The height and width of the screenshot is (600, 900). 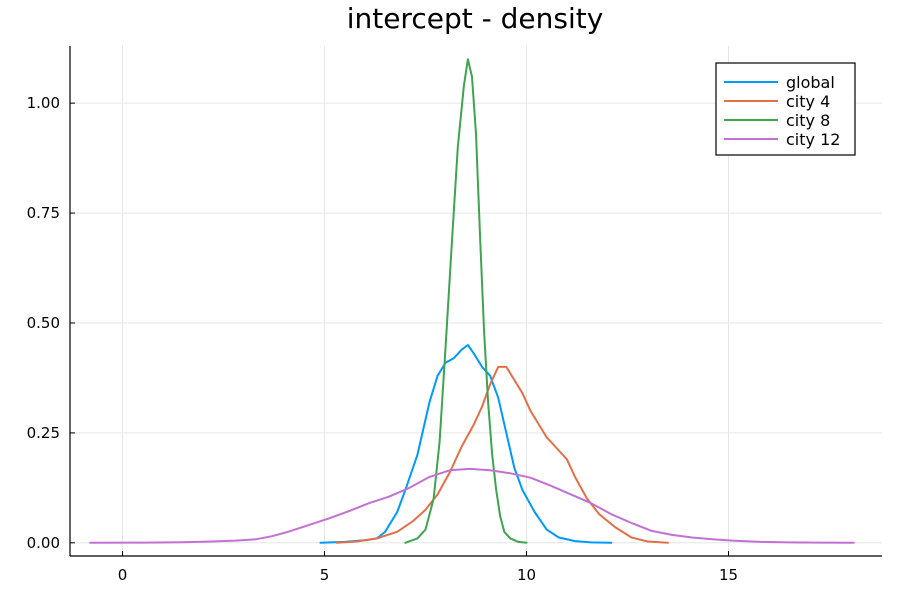 I want to click on y-tick-label: 0.75, so click(x=43, y=213).